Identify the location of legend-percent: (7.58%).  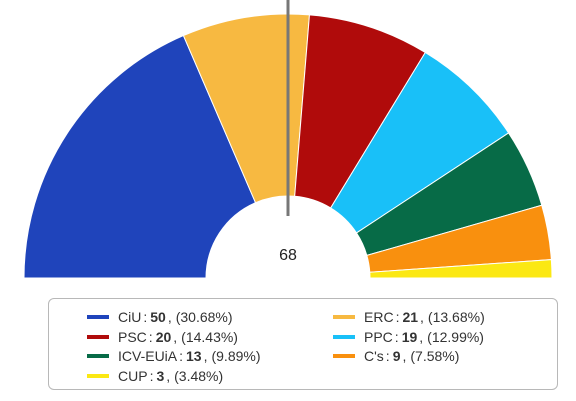
(435, 356).